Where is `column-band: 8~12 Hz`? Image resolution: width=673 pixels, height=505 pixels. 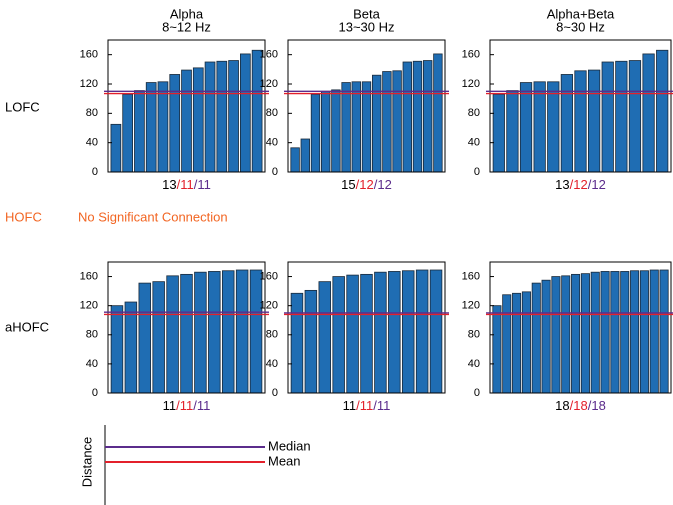
column-band: 8~12 Hz is located at coordinates (186, 26).